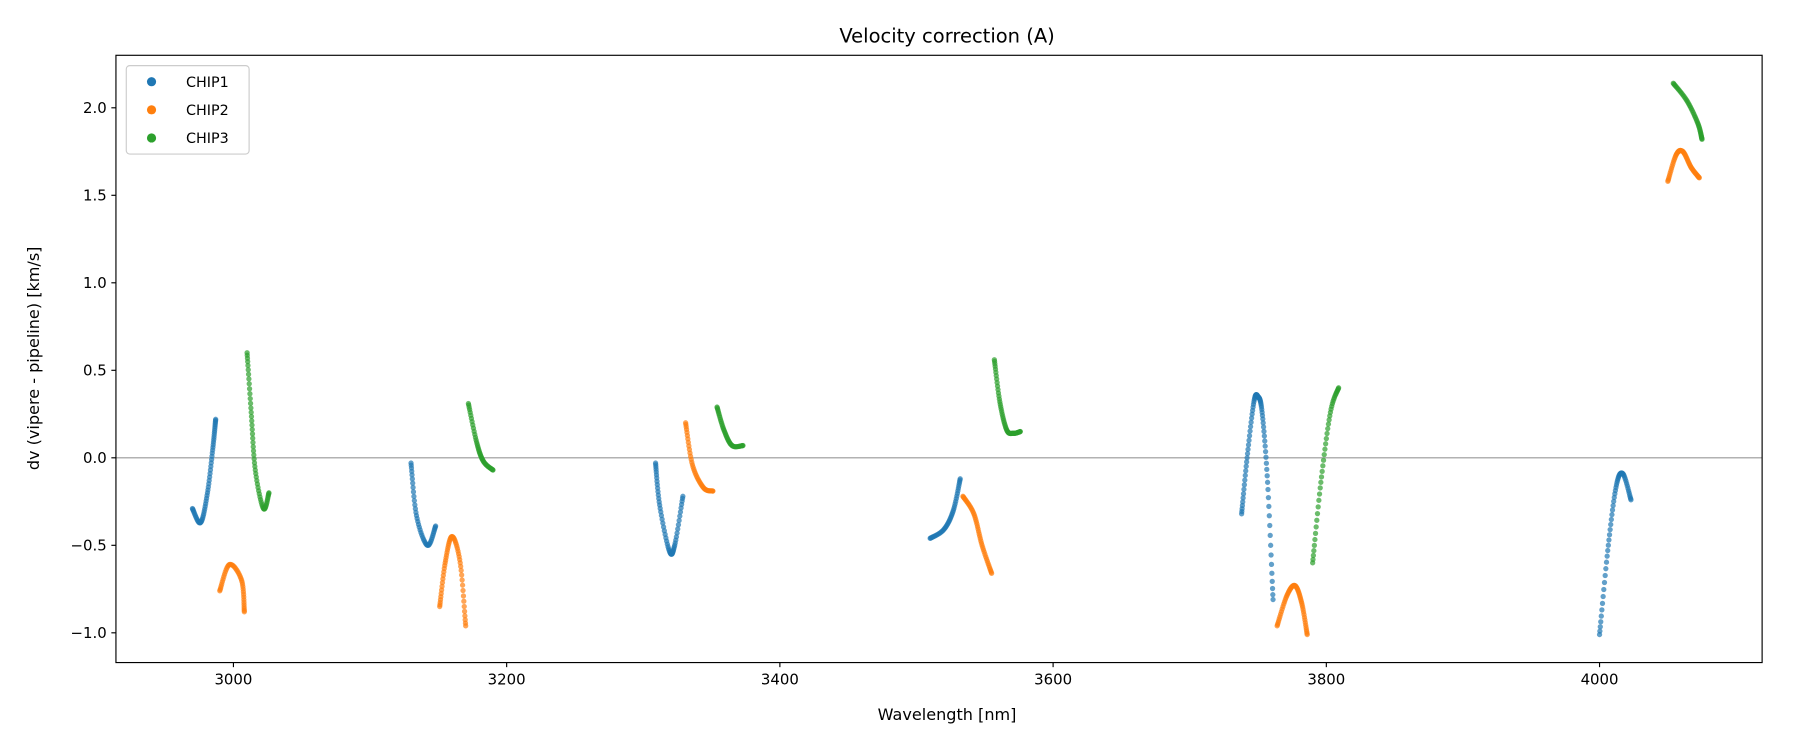 This screenshot has width=1800, height=750. Describe the element at coordinates (1600, 679) in the screenshot. I see `x-tick-label: 4000` at that location.